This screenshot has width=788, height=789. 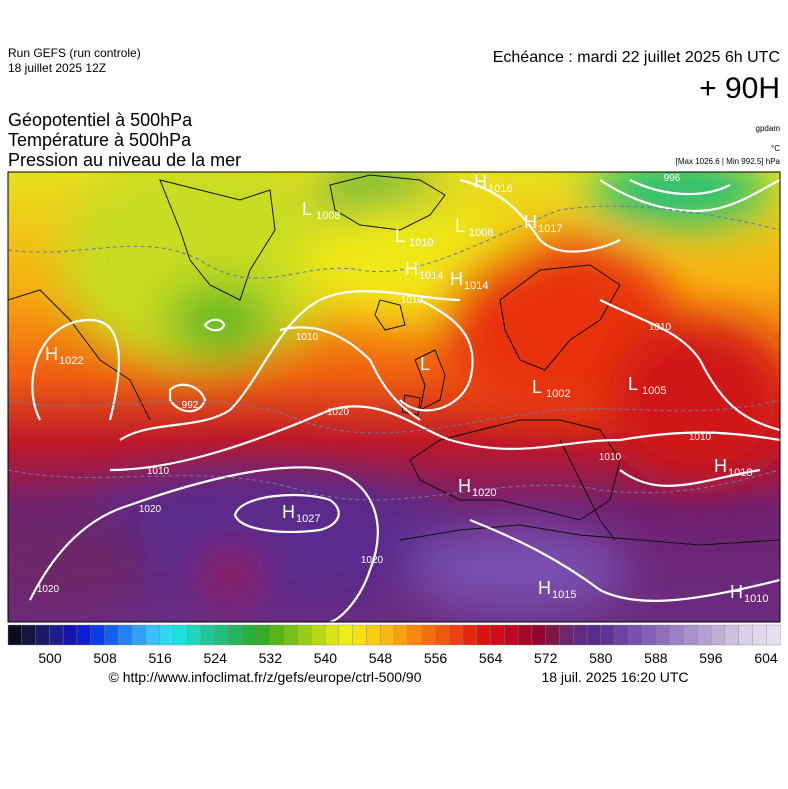 I want to click on title-line: Température à 500hPa, so click(x=100, y=140).